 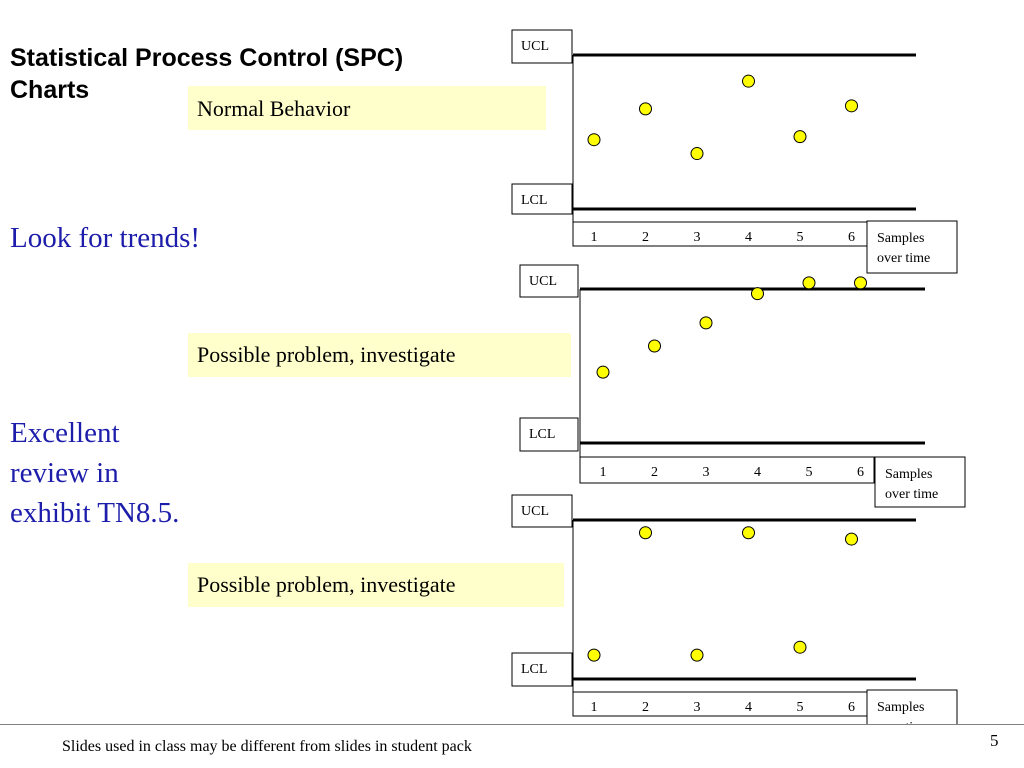 What do you see at coordinates (734, 151) in the screenshot?
I see `chart-normal-behavior: UCL LCL 1 2 3 4 5 6 Samples over time` at bounding box center [734, 151].